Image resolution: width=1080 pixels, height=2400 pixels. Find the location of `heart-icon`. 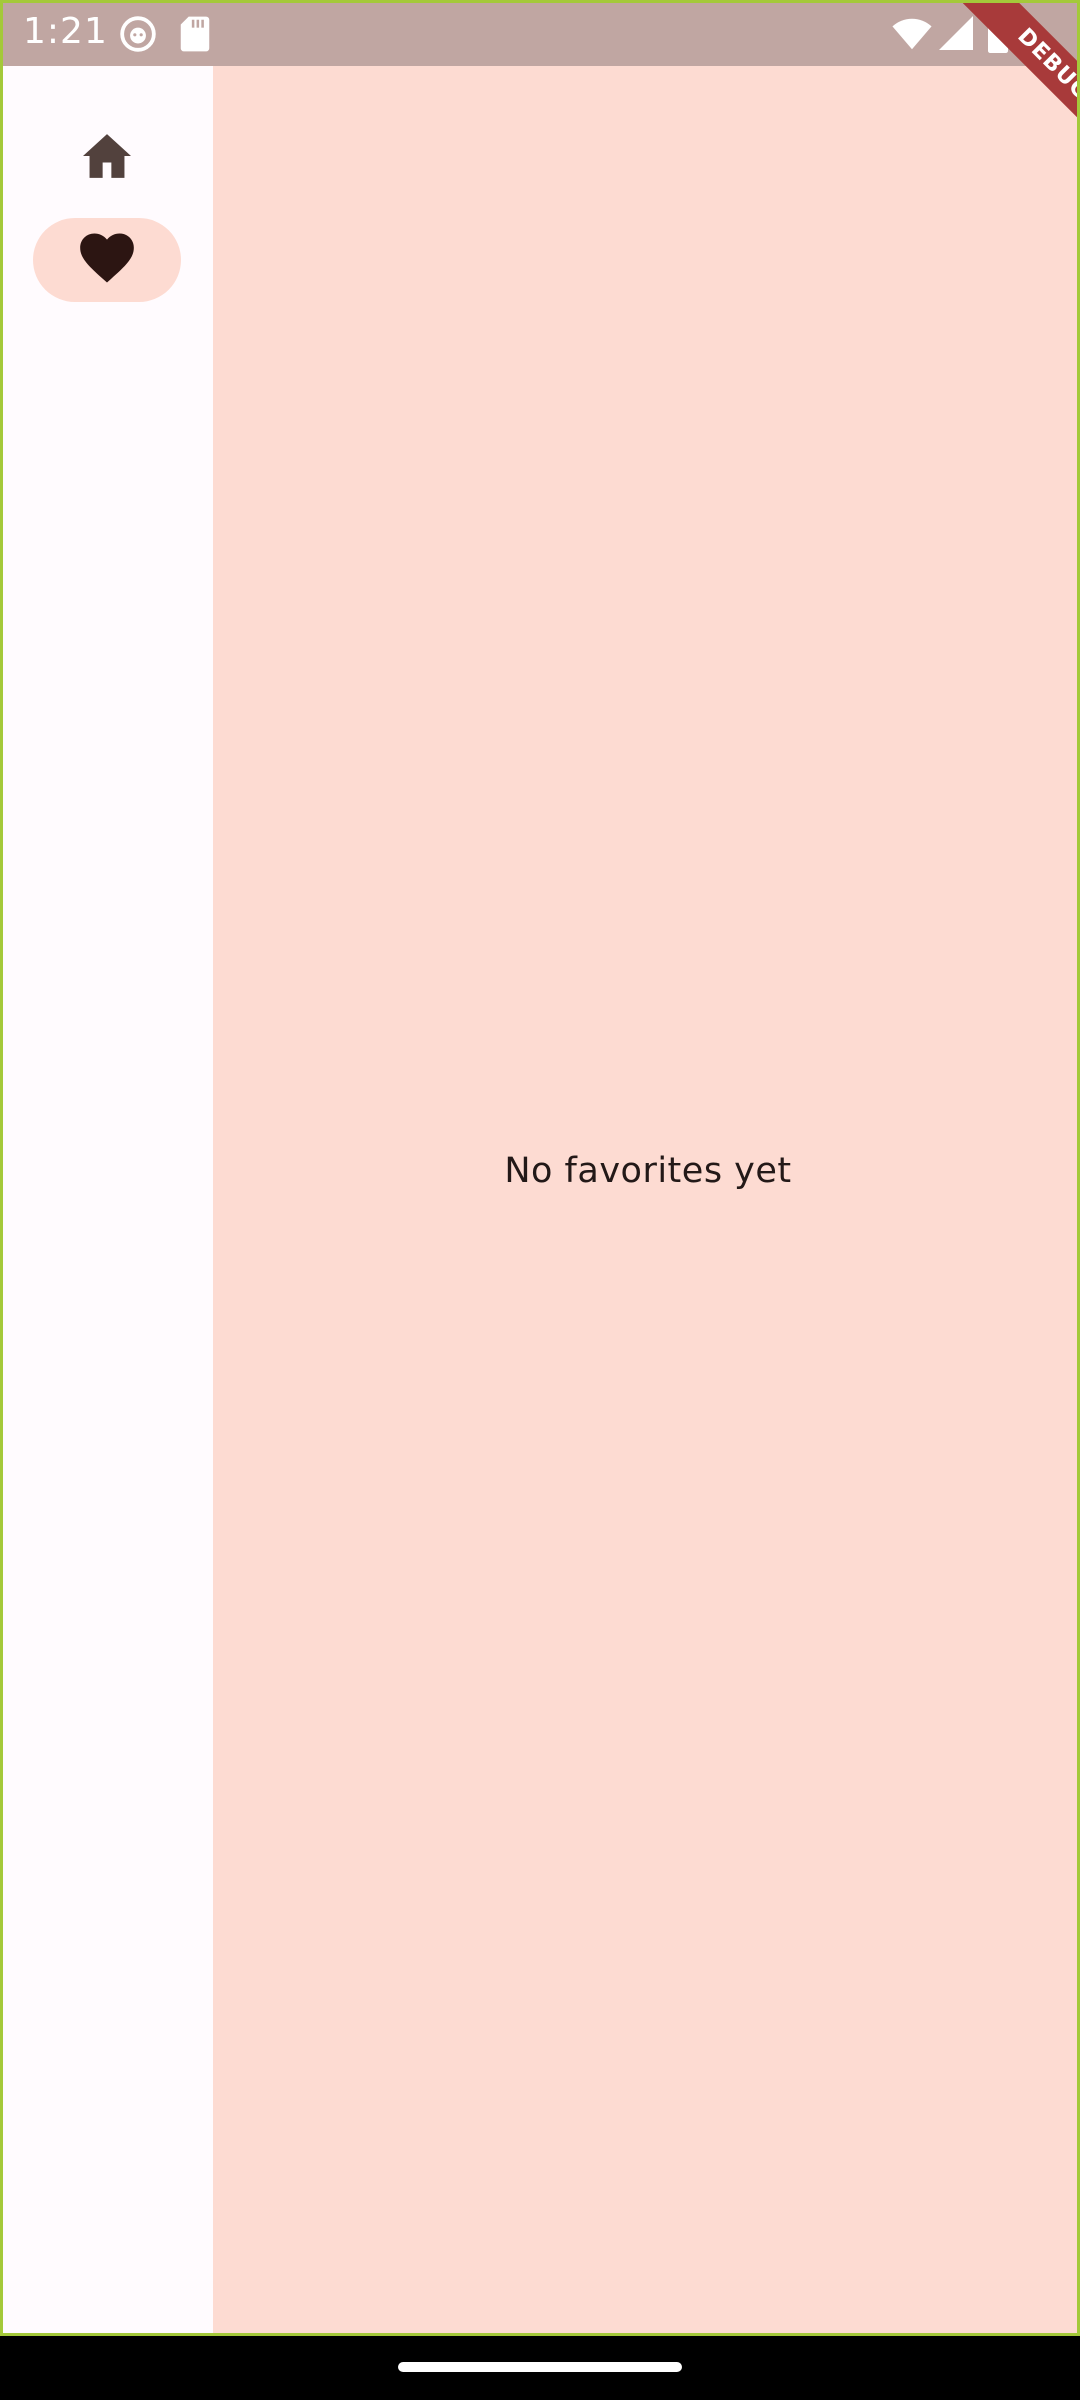

heart-icon is located at coordinates (107, 260).